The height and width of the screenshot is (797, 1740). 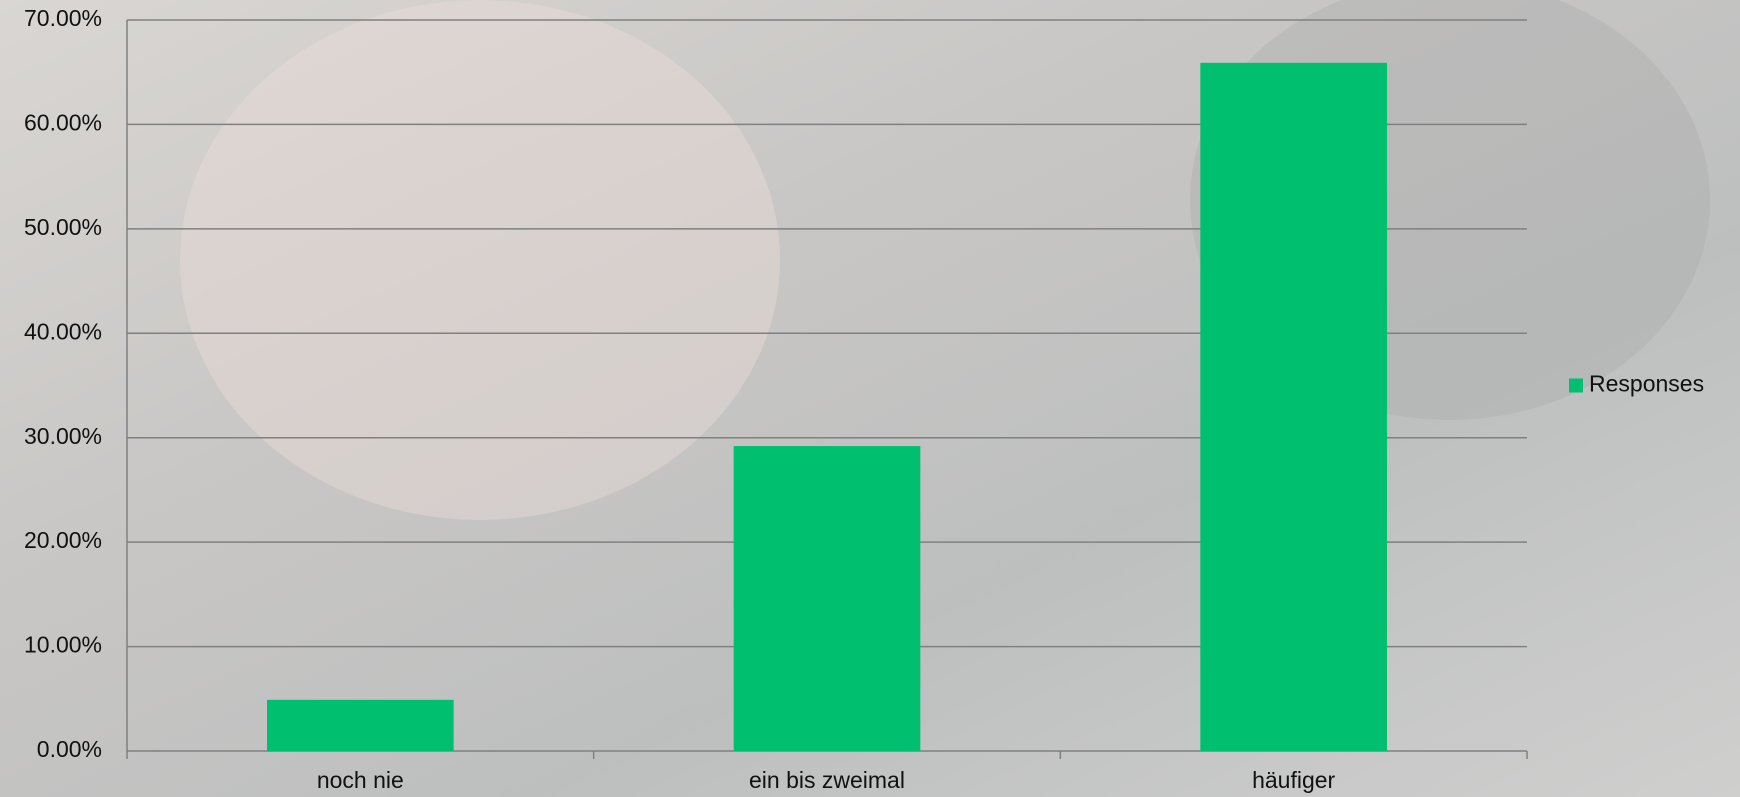 What do you see at coordinates (69, 749) in the screenshot?
I see `y-tick-label: 0.00%` at bounding box center [69, 749].